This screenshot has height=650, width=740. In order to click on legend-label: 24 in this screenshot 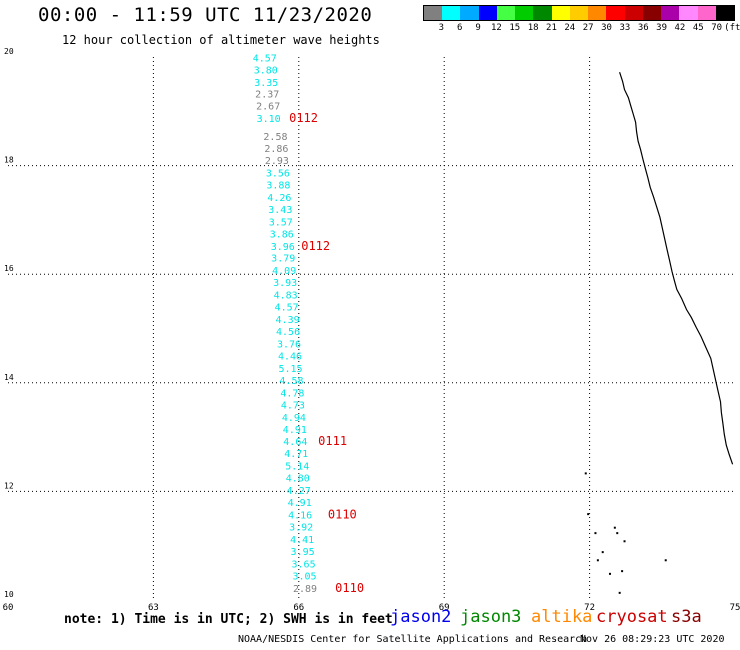, I will do `click(570, 28)`.